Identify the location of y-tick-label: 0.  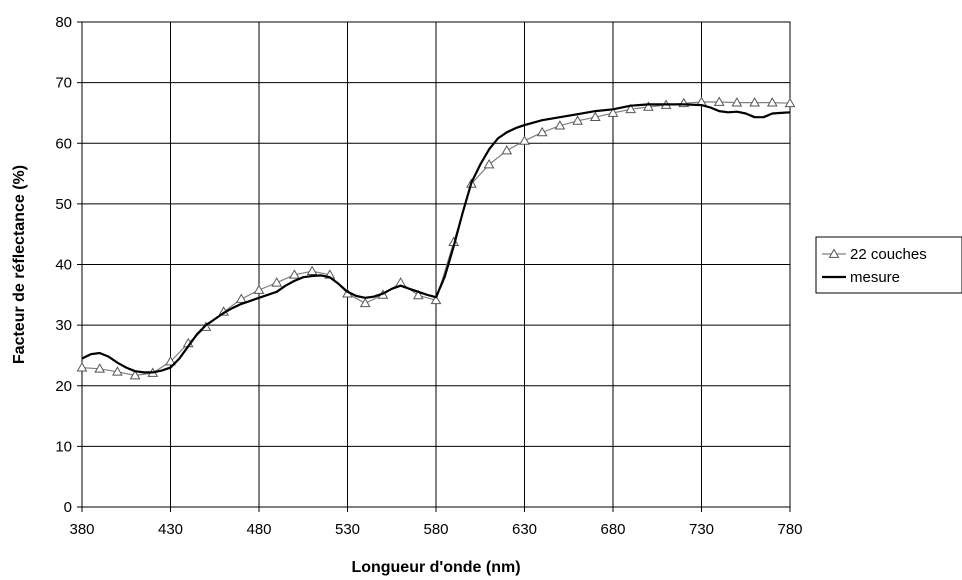
(68, 507).